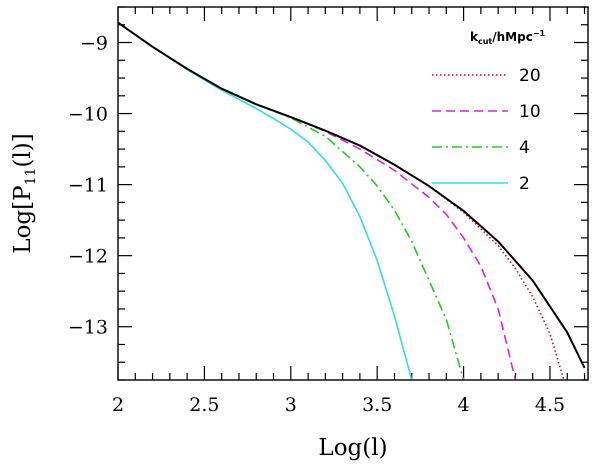  I want to click on y-axis-title: Log[P11(l)], so click(24, 193).